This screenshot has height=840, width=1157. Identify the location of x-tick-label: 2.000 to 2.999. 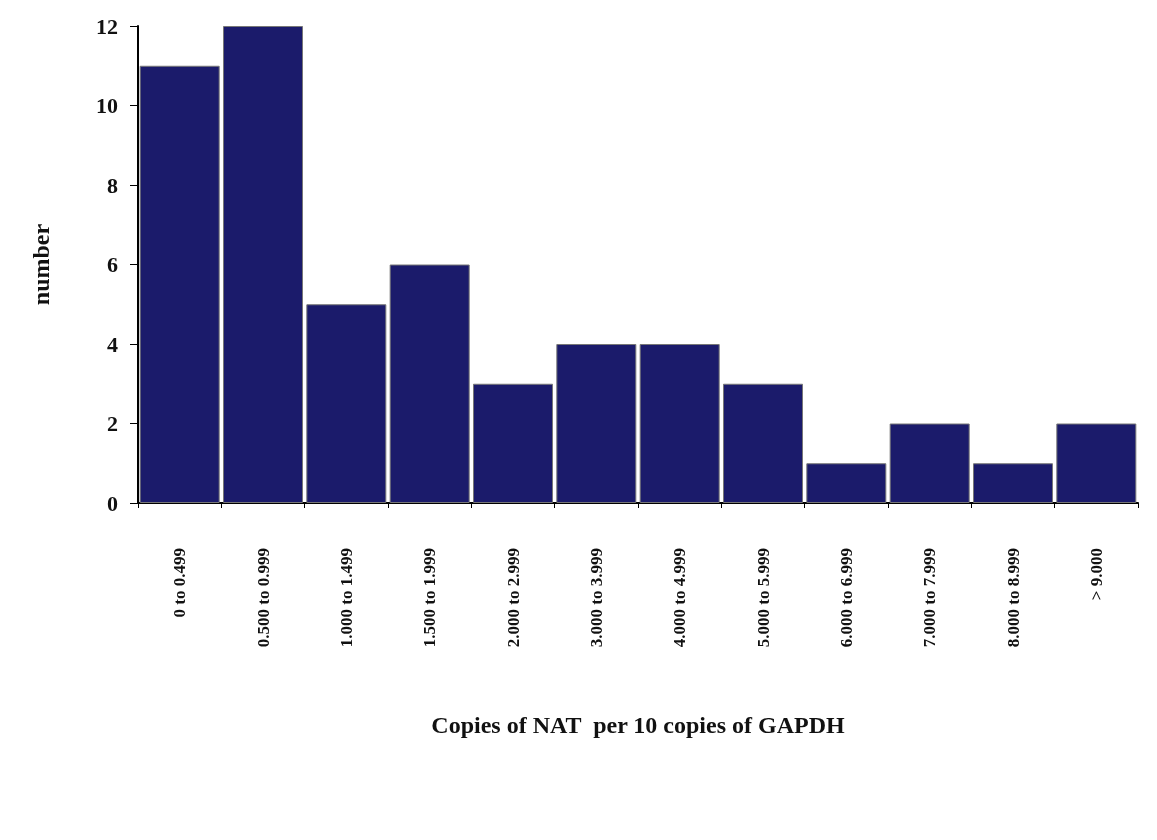
(513, 598).